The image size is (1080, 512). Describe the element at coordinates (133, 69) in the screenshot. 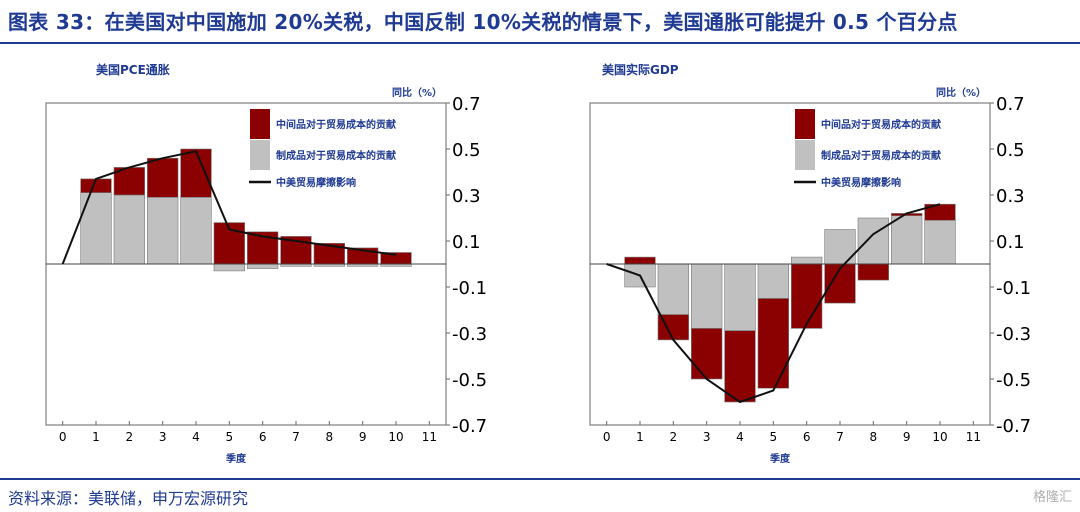

I see `chart-title: 美国PCE通胀` at that location.